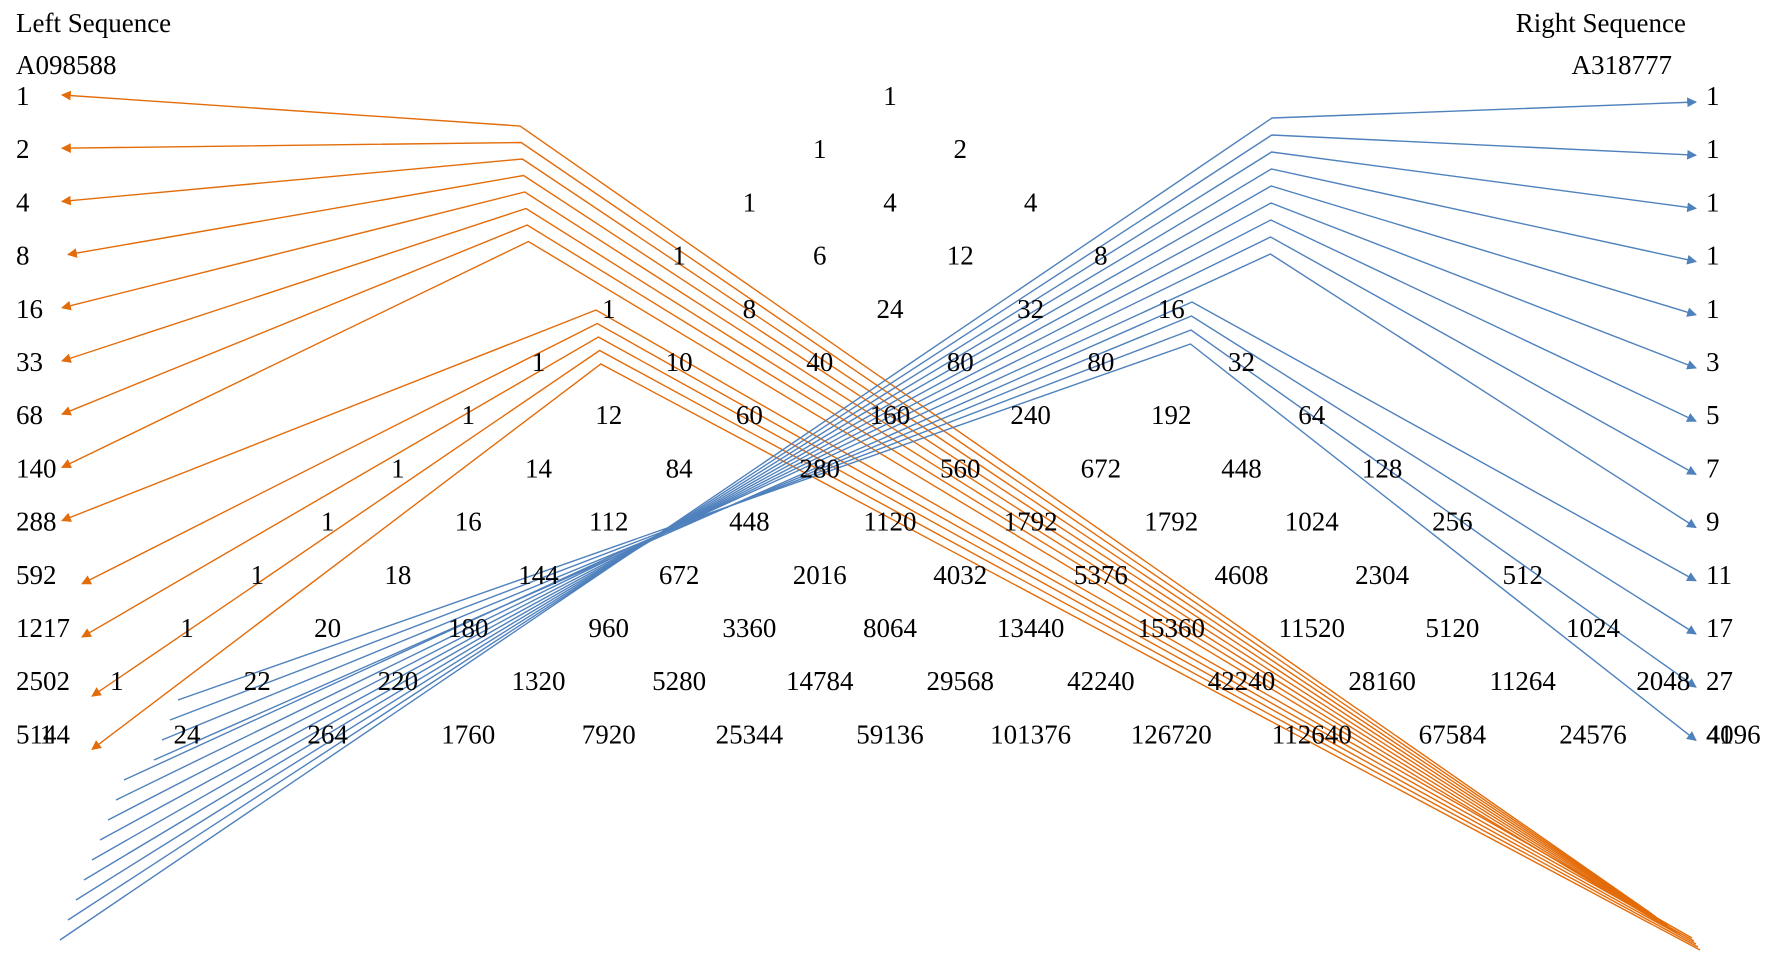 This screenshot has height=966, width=1767. What do you see at coordinates (890, 522) in the screenshot?
I see `triangle-cell: 1120` at bounding box center [890, 522].